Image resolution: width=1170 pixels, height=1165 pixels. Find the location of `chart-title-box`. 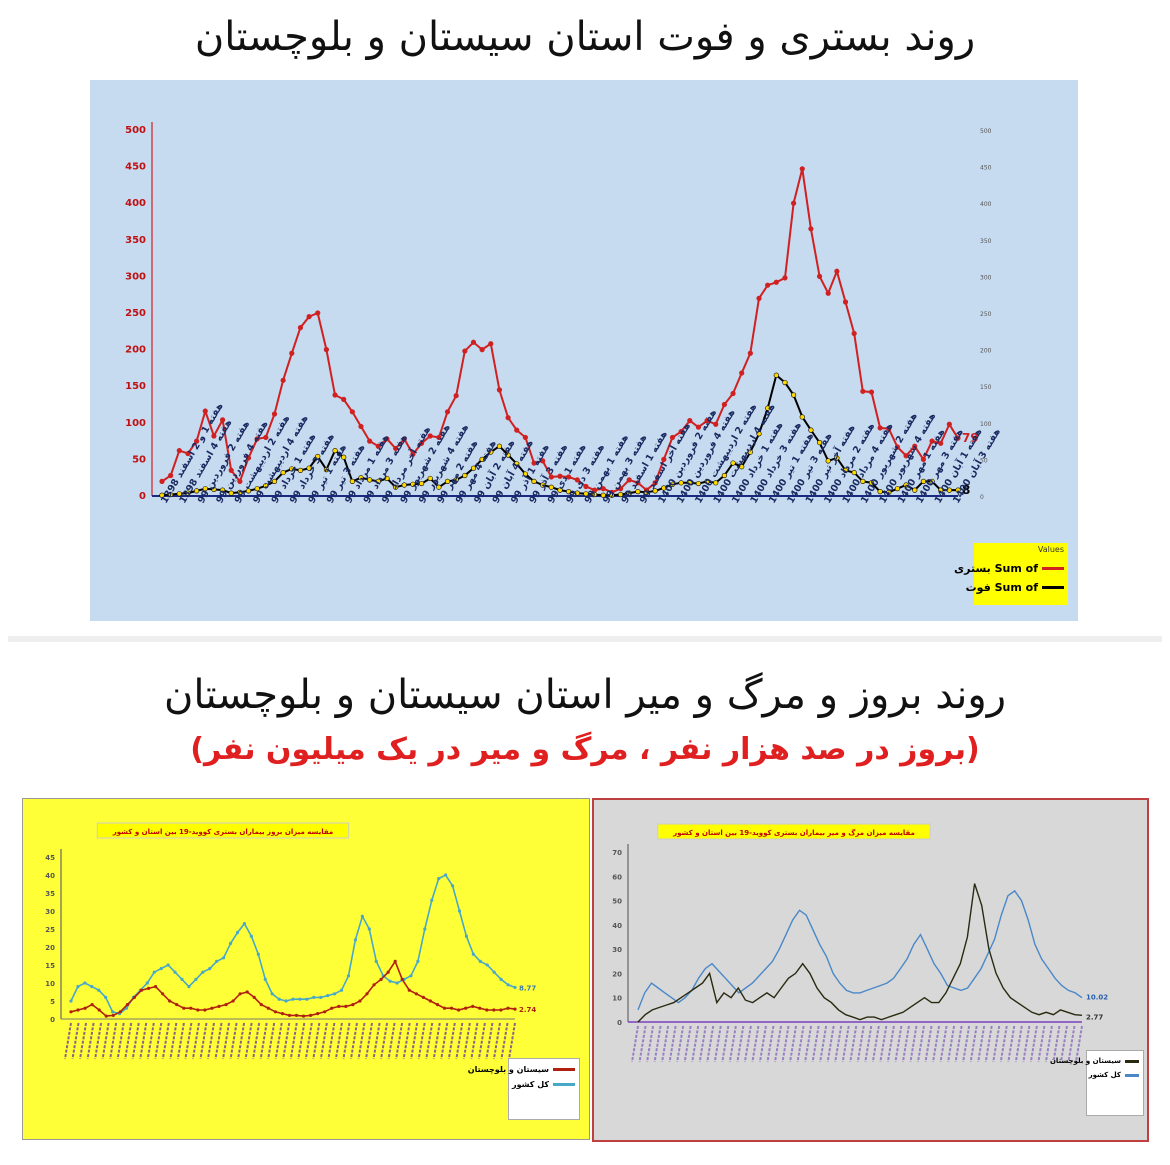

chart-title-box is located at coordinates (794, 831).